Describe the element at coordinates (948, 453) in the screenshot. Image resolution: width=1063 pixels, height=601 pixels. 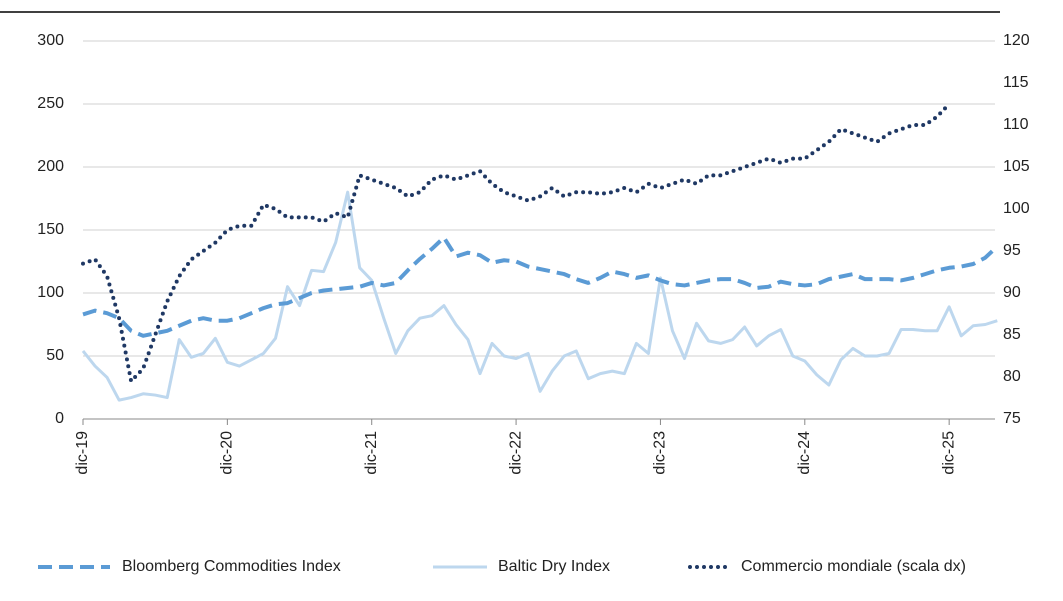
I see `x-tick-label: dic-25` at that location.